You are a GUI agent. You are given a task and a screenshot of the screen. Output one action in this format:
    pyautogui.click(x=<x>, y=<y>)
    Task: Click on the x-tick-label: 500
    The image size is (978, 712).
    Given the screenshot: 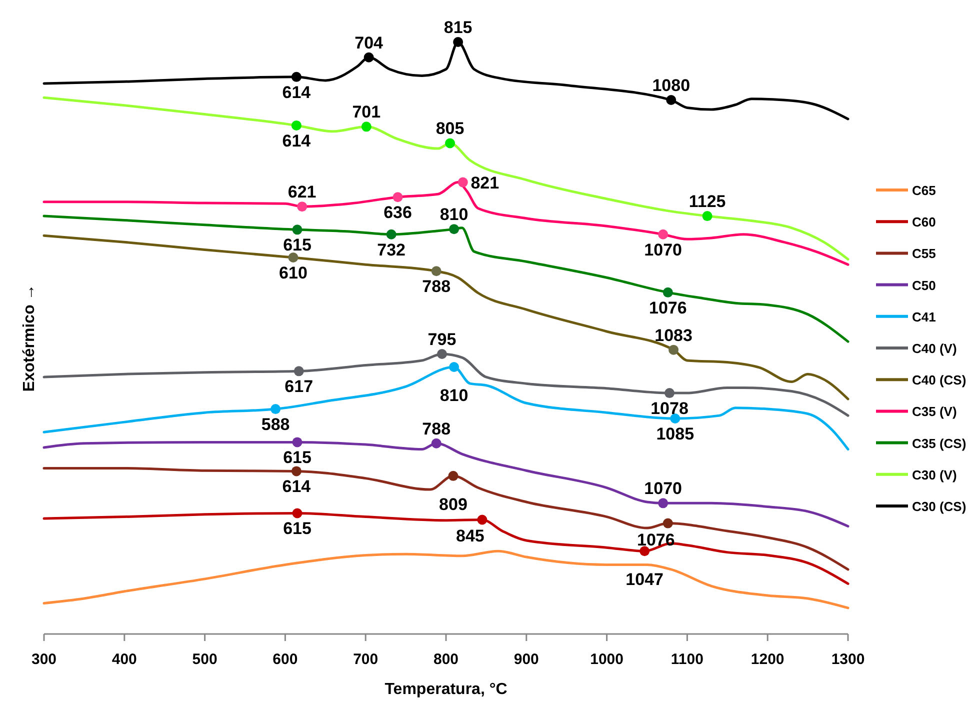 What is the action you would take?
    pyautogui.click(x=205, y=659)
    